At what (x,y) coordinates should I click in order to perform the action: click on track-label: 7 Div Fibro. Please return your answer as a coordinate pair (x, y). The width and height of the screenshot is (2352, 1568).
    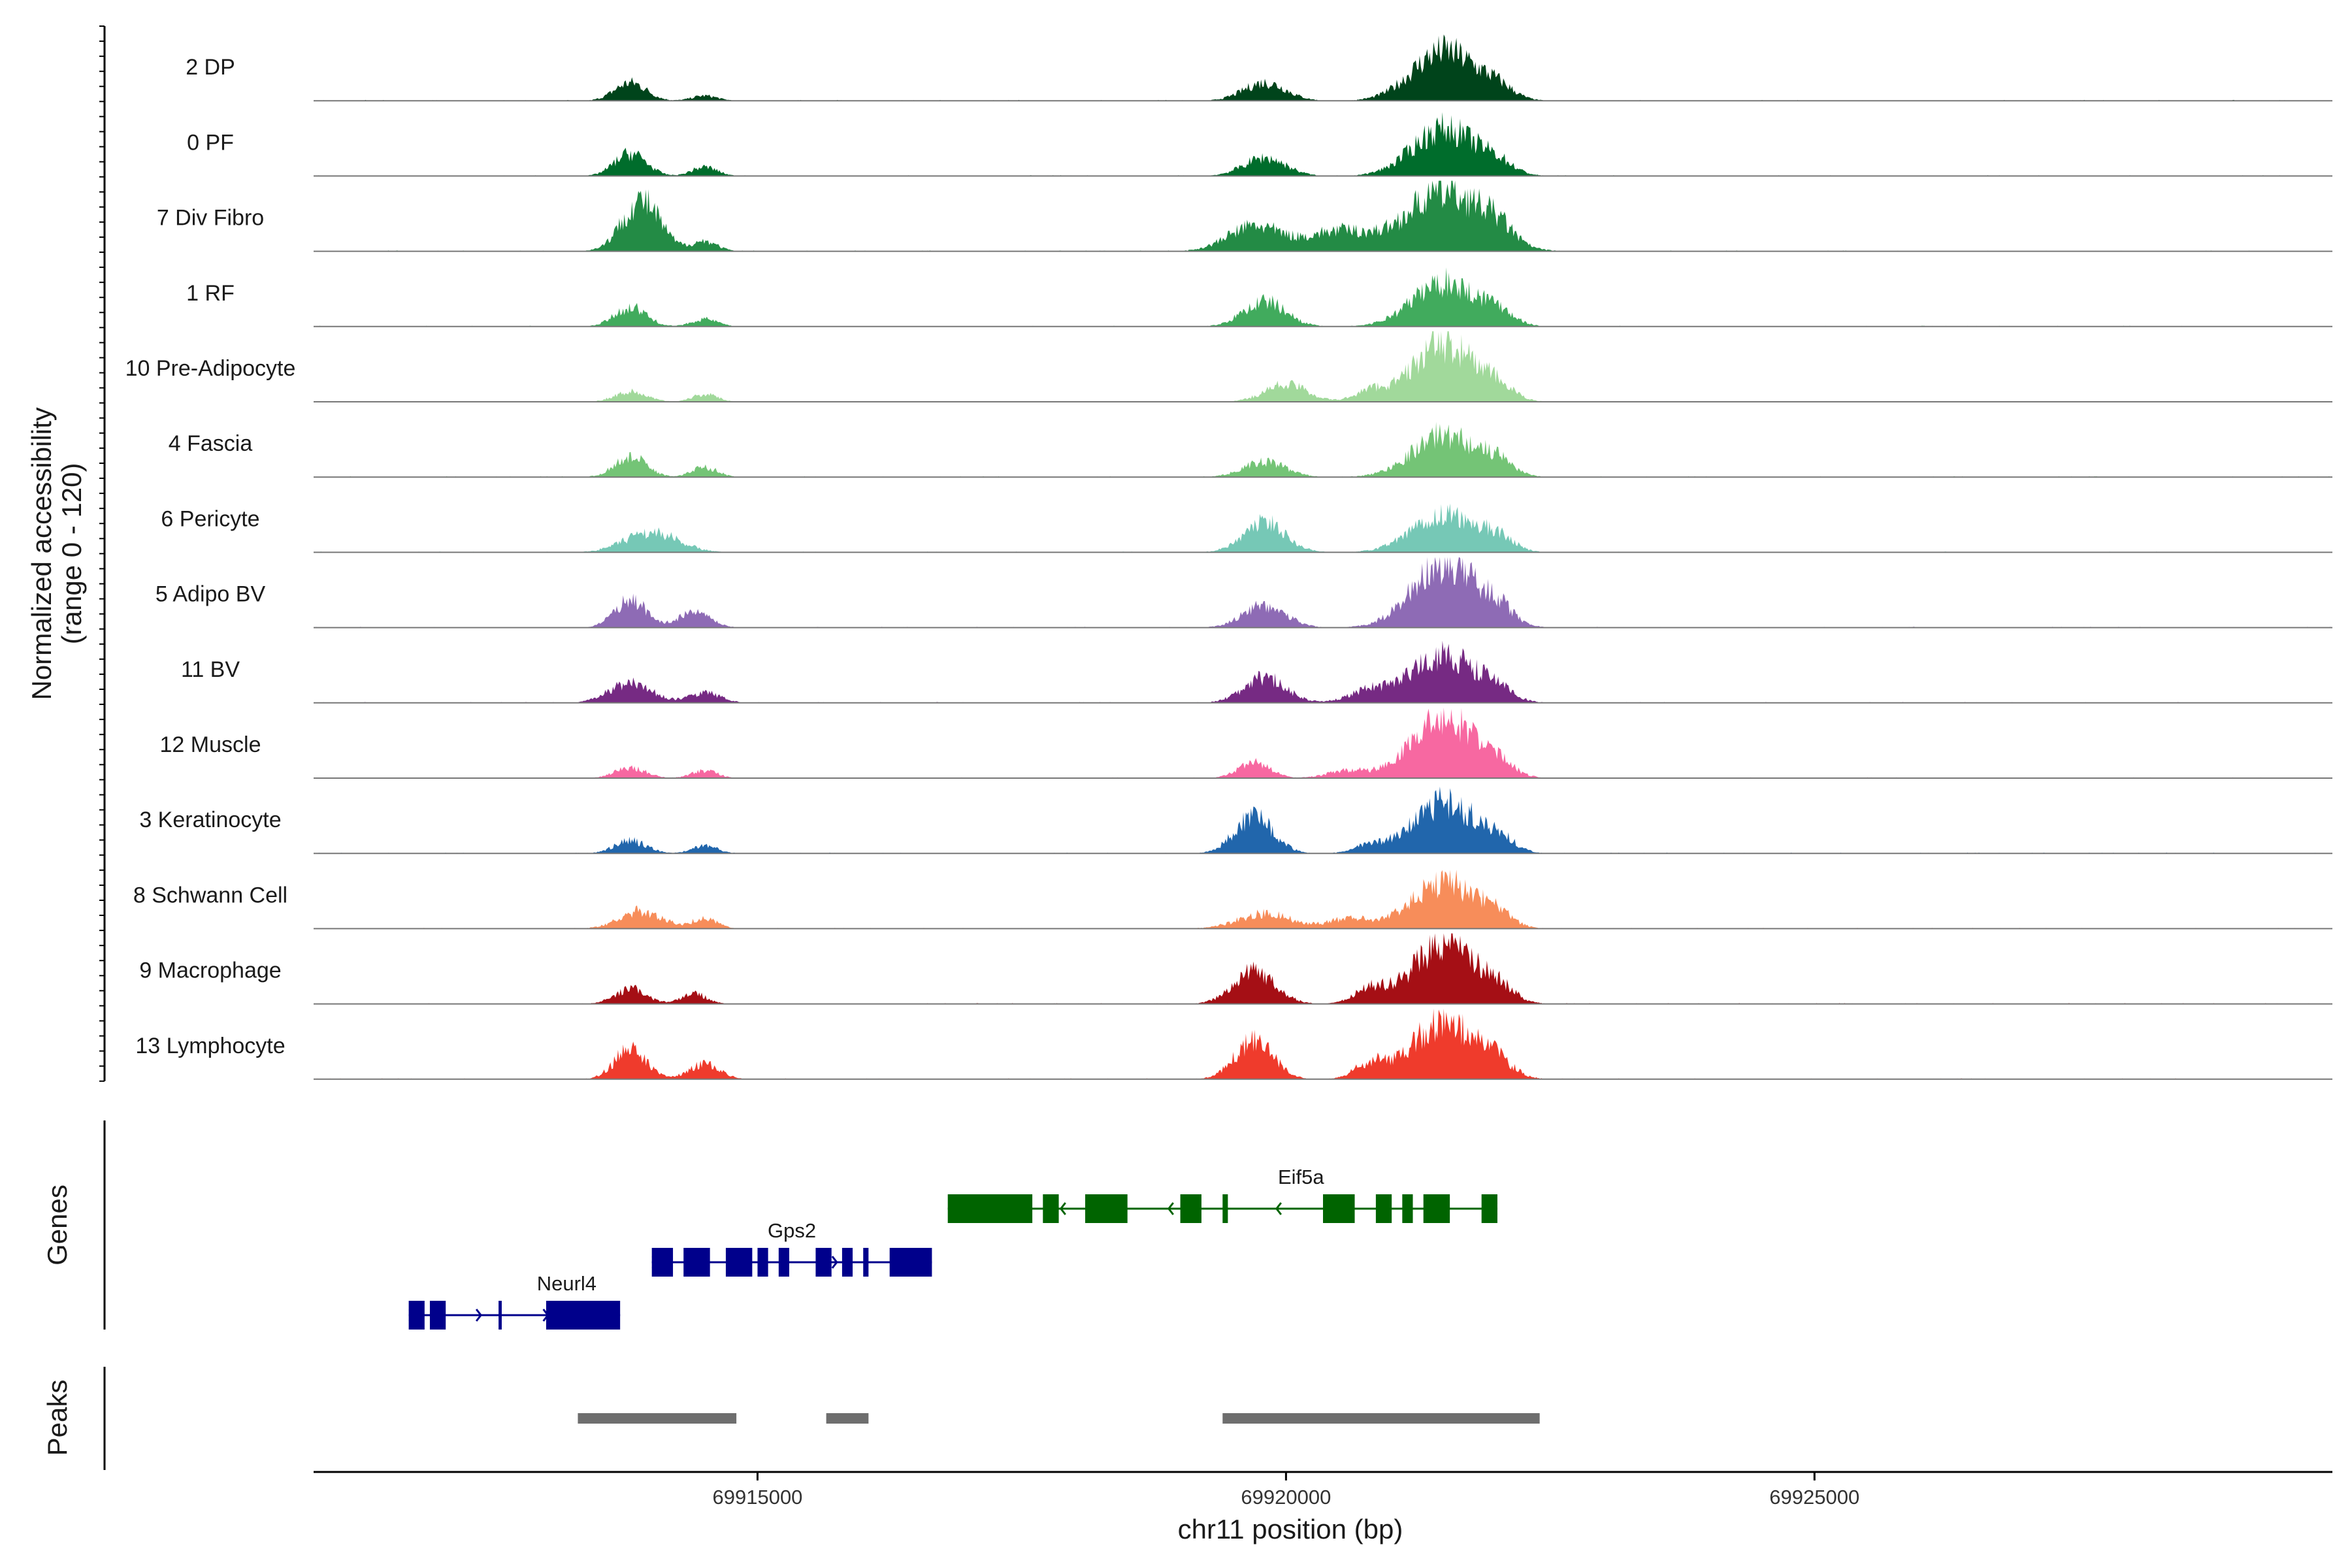
    Looking at the image, I should click on (210, 218).